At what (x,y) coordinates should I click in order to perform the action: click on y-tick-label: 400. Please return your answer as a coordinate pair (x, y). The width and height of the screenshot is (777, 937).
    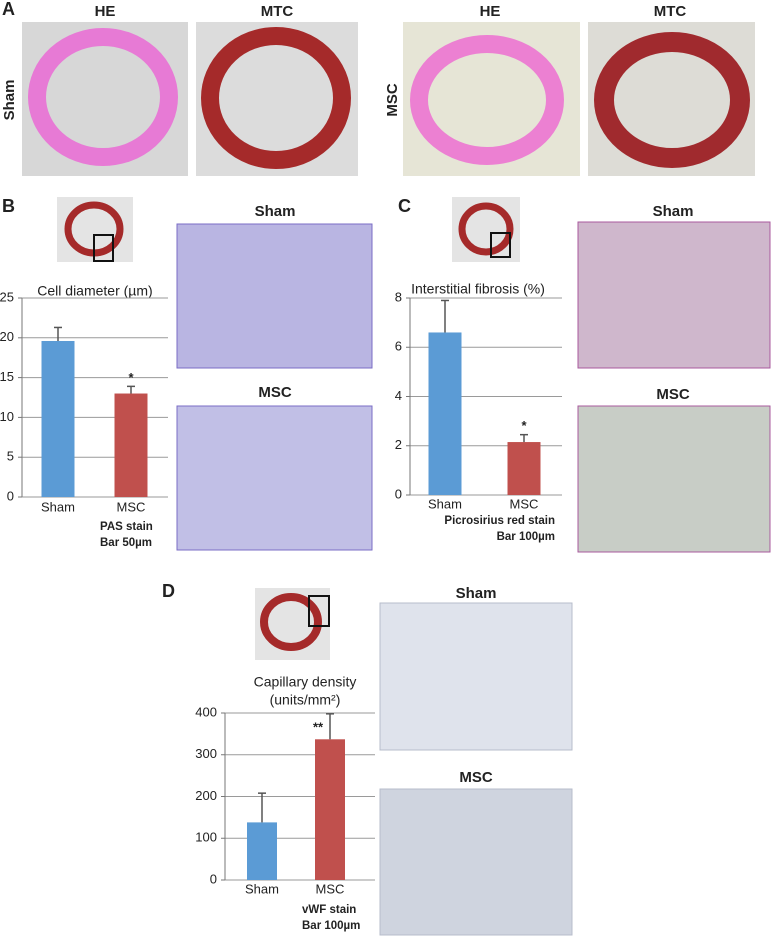
    Looking at the image, I should click on (206, 711).